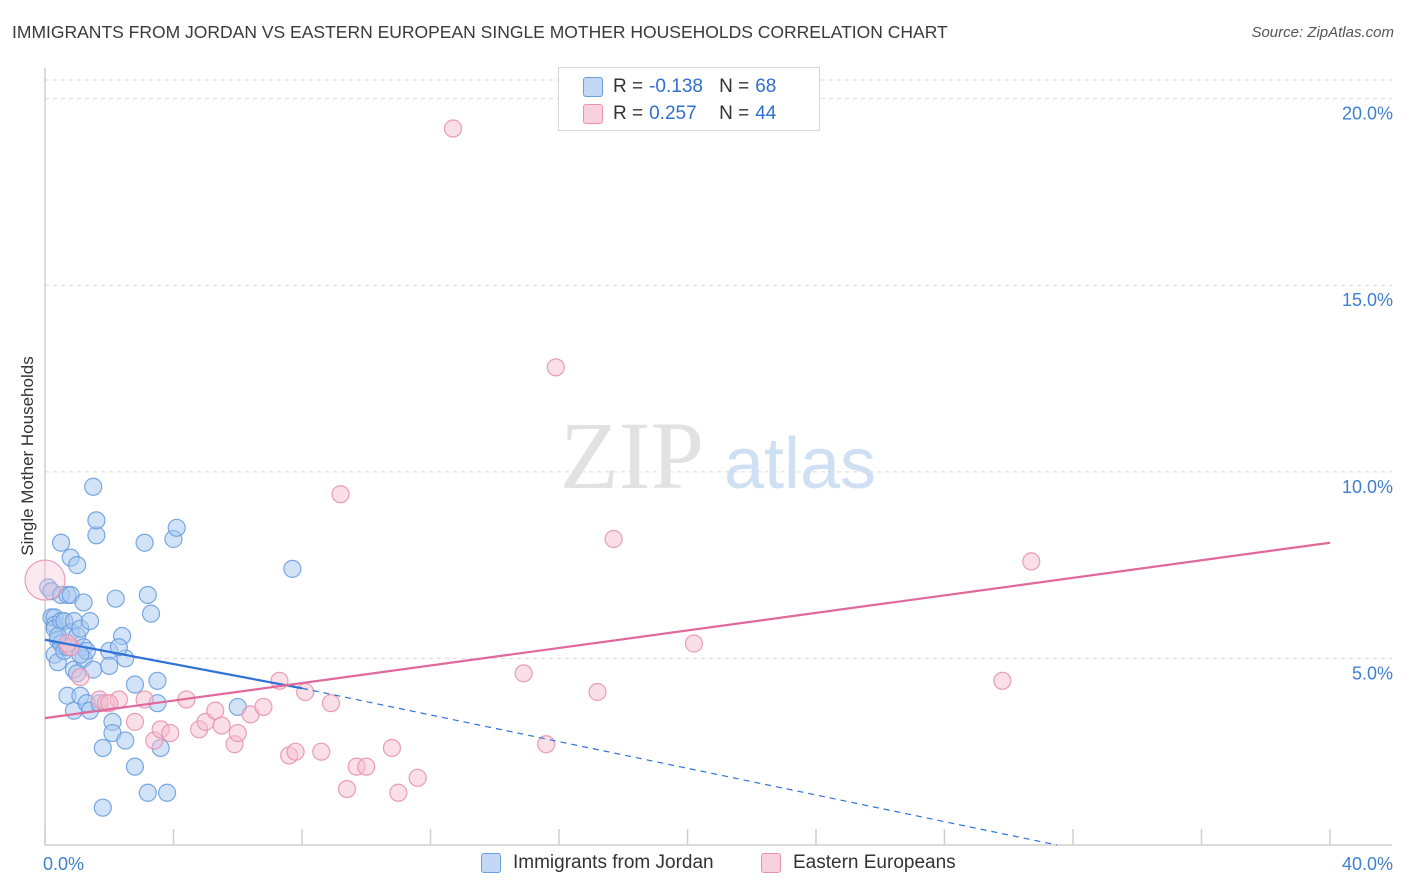 The image size is (1406, 892). I want to click on x-tick-label: 0.0%, so click(63, 864).